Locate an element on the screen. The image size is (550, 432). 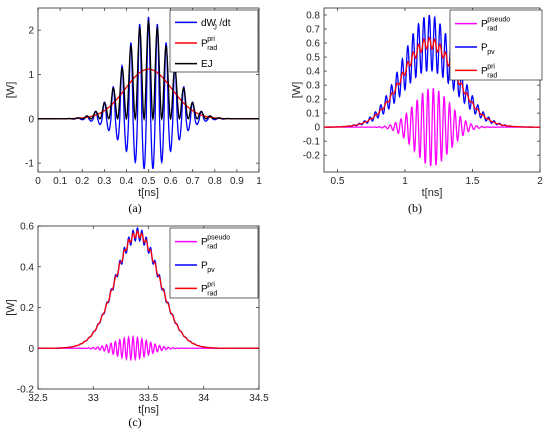
legend-entry: dW is located at coordinates (209, 23).